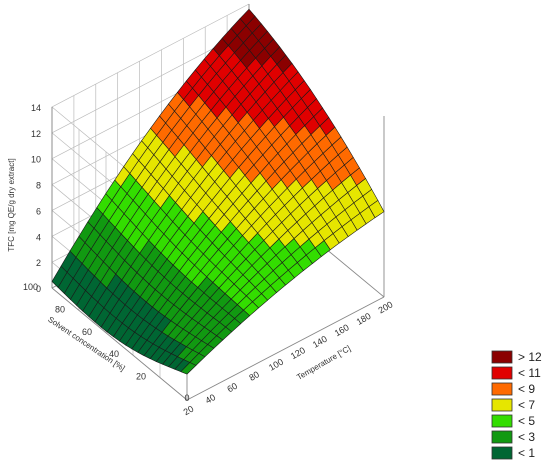 The image size is (550, 463). What do you see at coordinates (526, 405) in the screenshot?
I see `legend-label: < 7` at bounding box center [526, 405].